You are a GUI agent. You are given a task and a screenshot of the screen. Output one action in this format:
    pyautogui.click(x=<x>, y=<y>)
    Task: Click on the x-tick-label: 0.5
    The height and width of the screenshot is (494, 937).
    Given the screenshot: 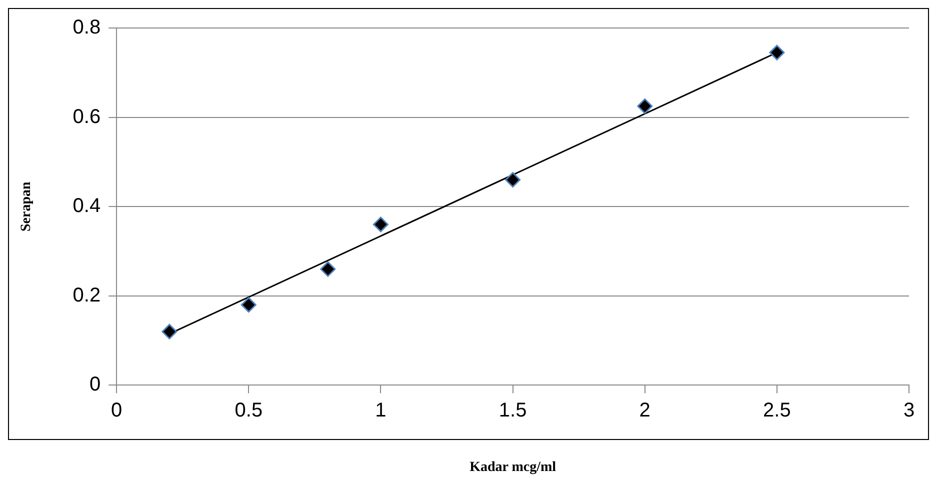 What is the action you would take?
    pyautogui.click(x=248, y=411)
    